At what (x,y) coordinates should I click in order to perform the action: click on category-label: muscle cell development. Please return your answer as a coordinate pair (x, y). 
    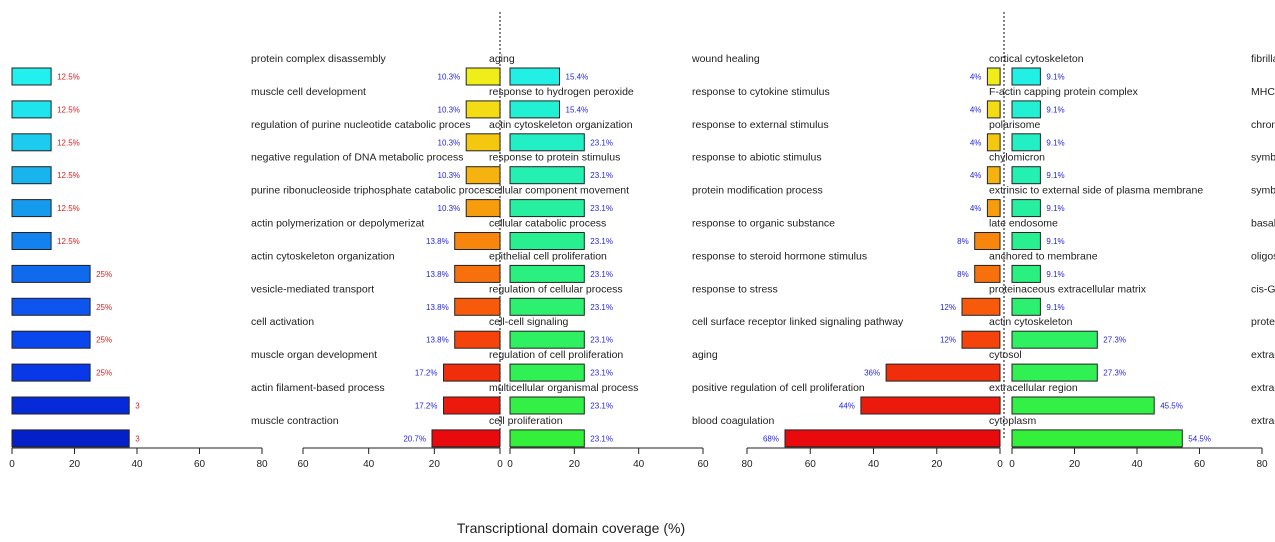
    Looking at the image, I should click on (308, 92).